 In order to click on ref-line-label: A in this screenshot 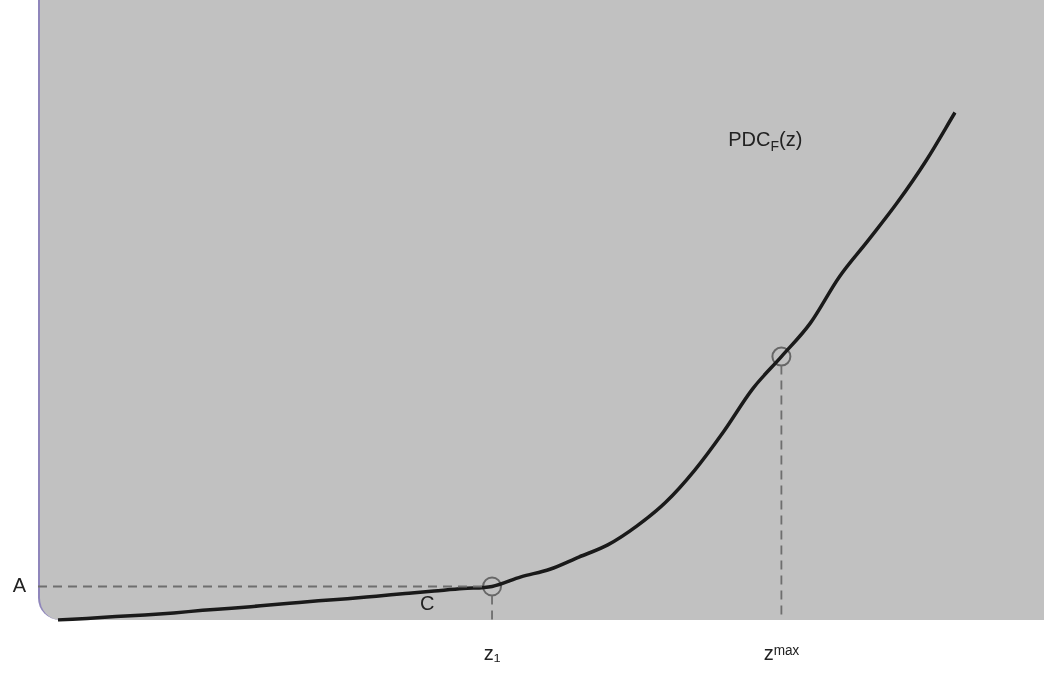, I will do `click(19, 585)`.